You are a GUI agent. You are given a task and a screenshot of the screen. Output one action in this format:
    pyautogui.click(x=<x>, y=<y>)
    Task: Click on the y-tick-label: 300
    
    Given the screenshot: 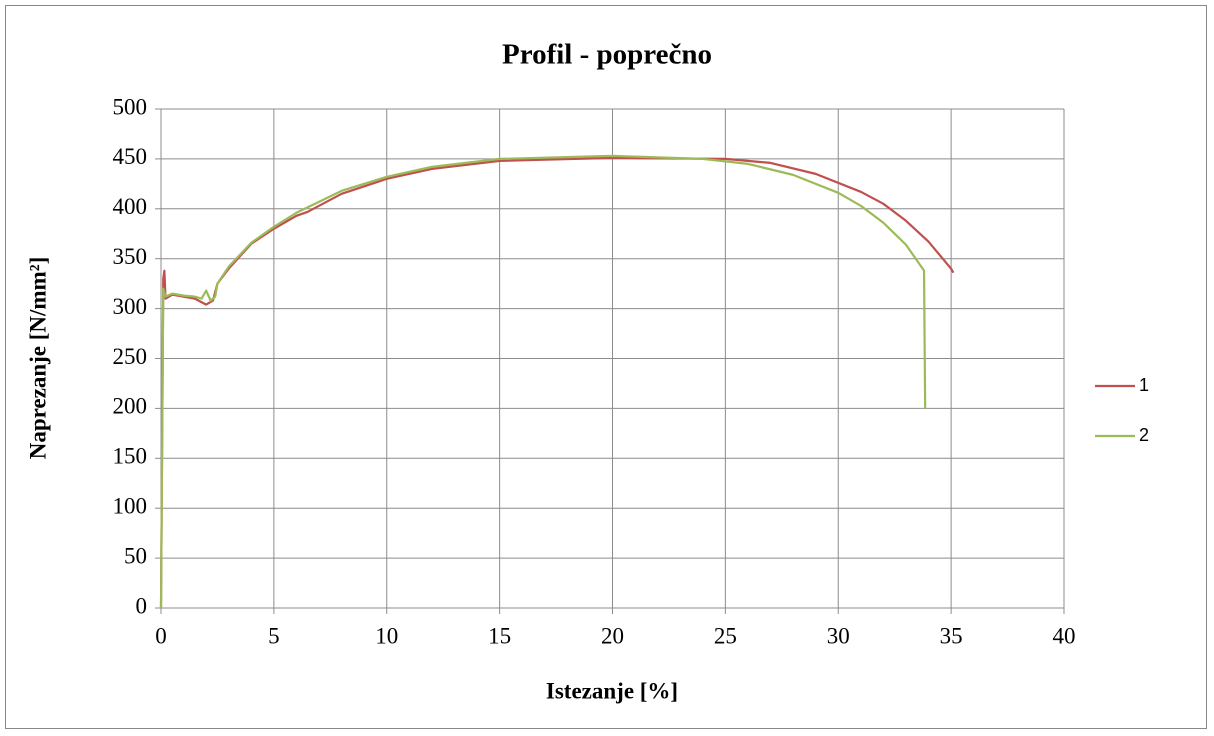 What is the action you would take?
    pyautogui.click(x=130, y=306)
    